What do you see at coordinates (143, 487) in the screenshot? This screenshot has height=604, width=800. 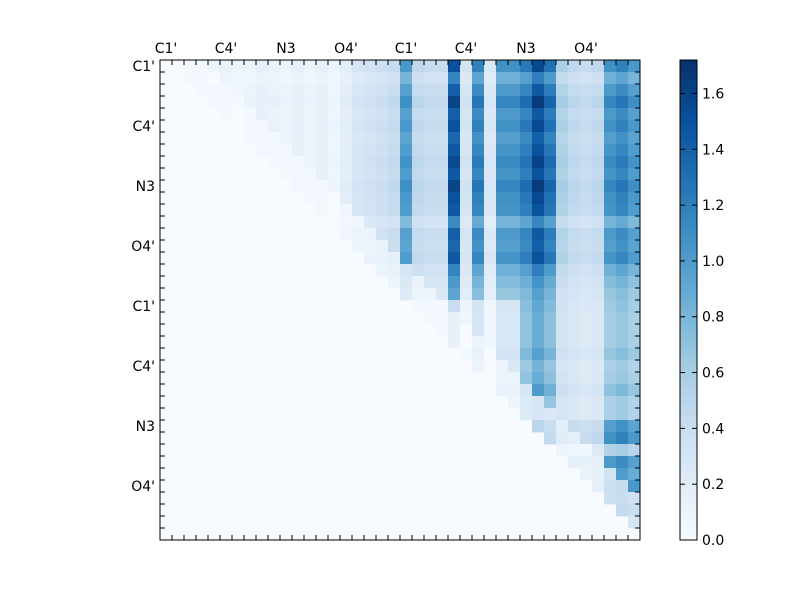 I see `y-tick-label: O4'` at bounding box center [143, 487].